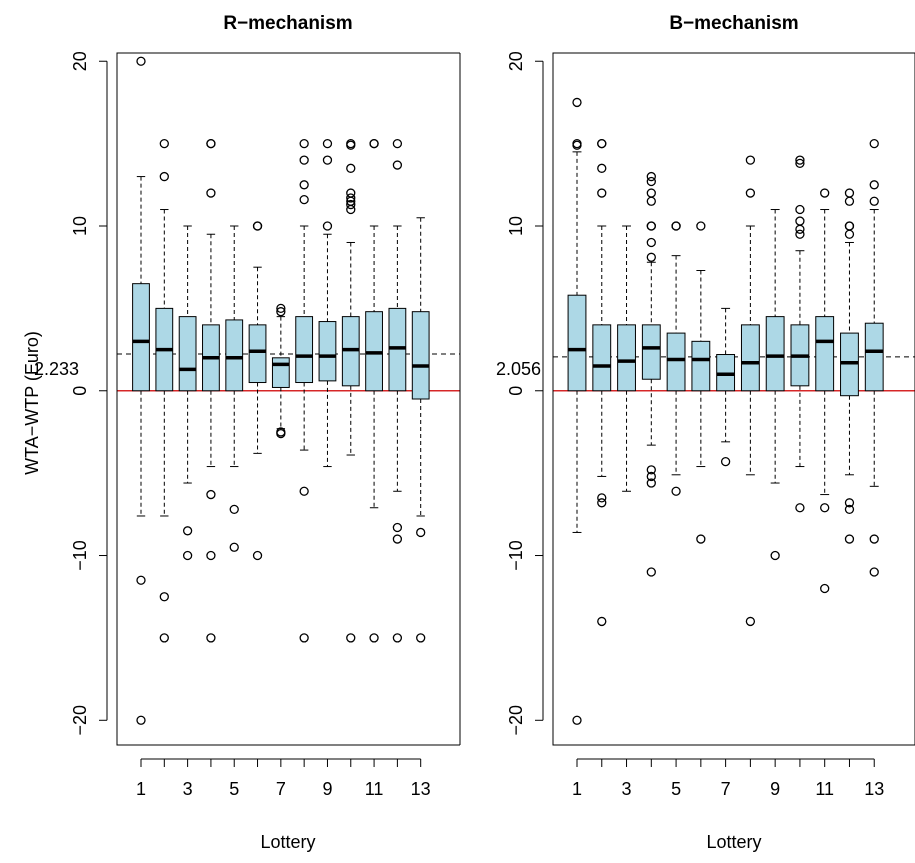 This screenshot has width=915, height=863. Describe the element at coordinates (32, 403) in the screenshot. I see `y-axis-label: WTA−WTP (Euro)` at that location.